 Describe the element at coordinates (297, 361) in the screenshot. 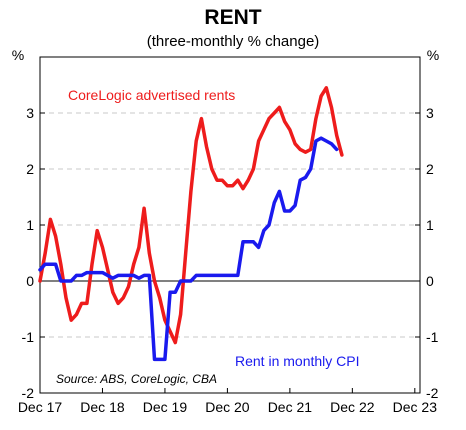

I see `series-label-rent-cpi: Rent in monthly CPI` at that location.